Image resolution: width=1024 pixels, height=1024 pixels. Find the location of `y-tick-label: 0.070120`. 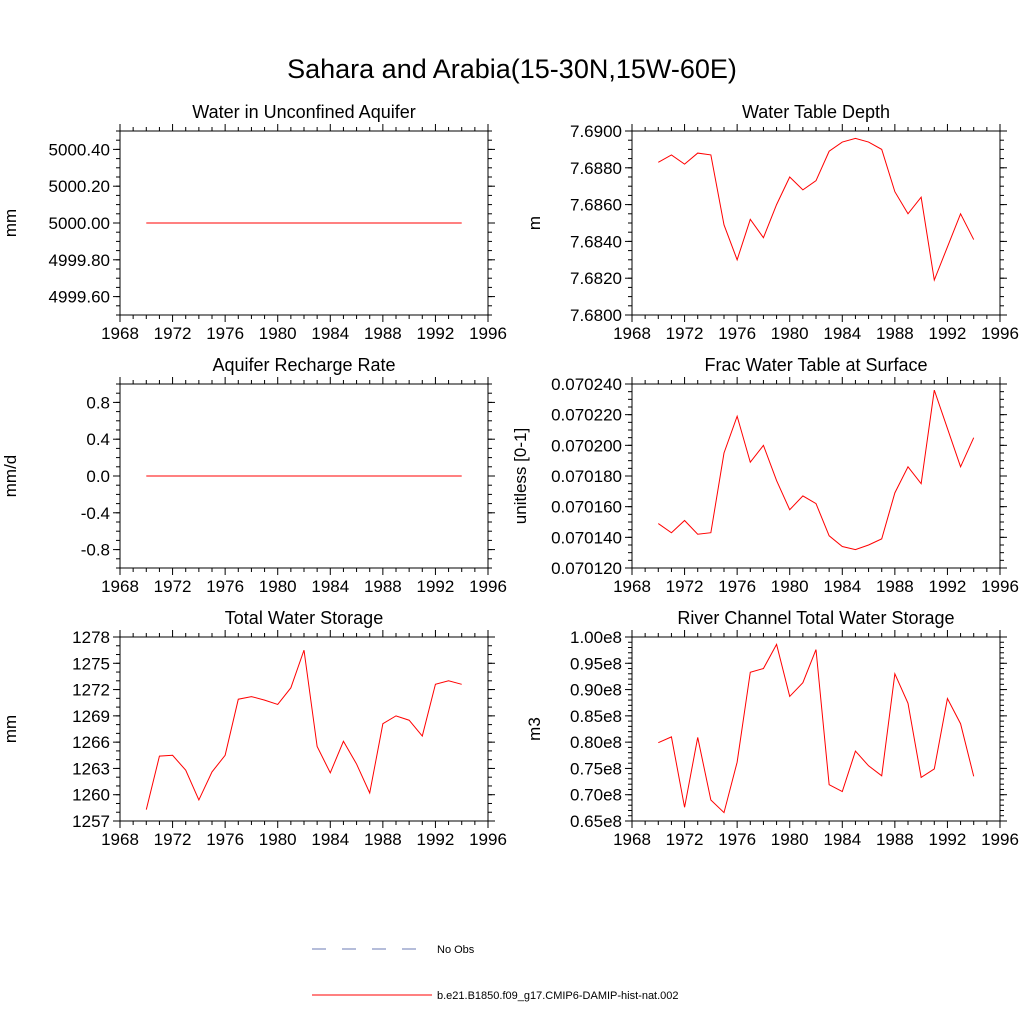

y-tick-label: 0.070120 is located at coordinates (586, 568).